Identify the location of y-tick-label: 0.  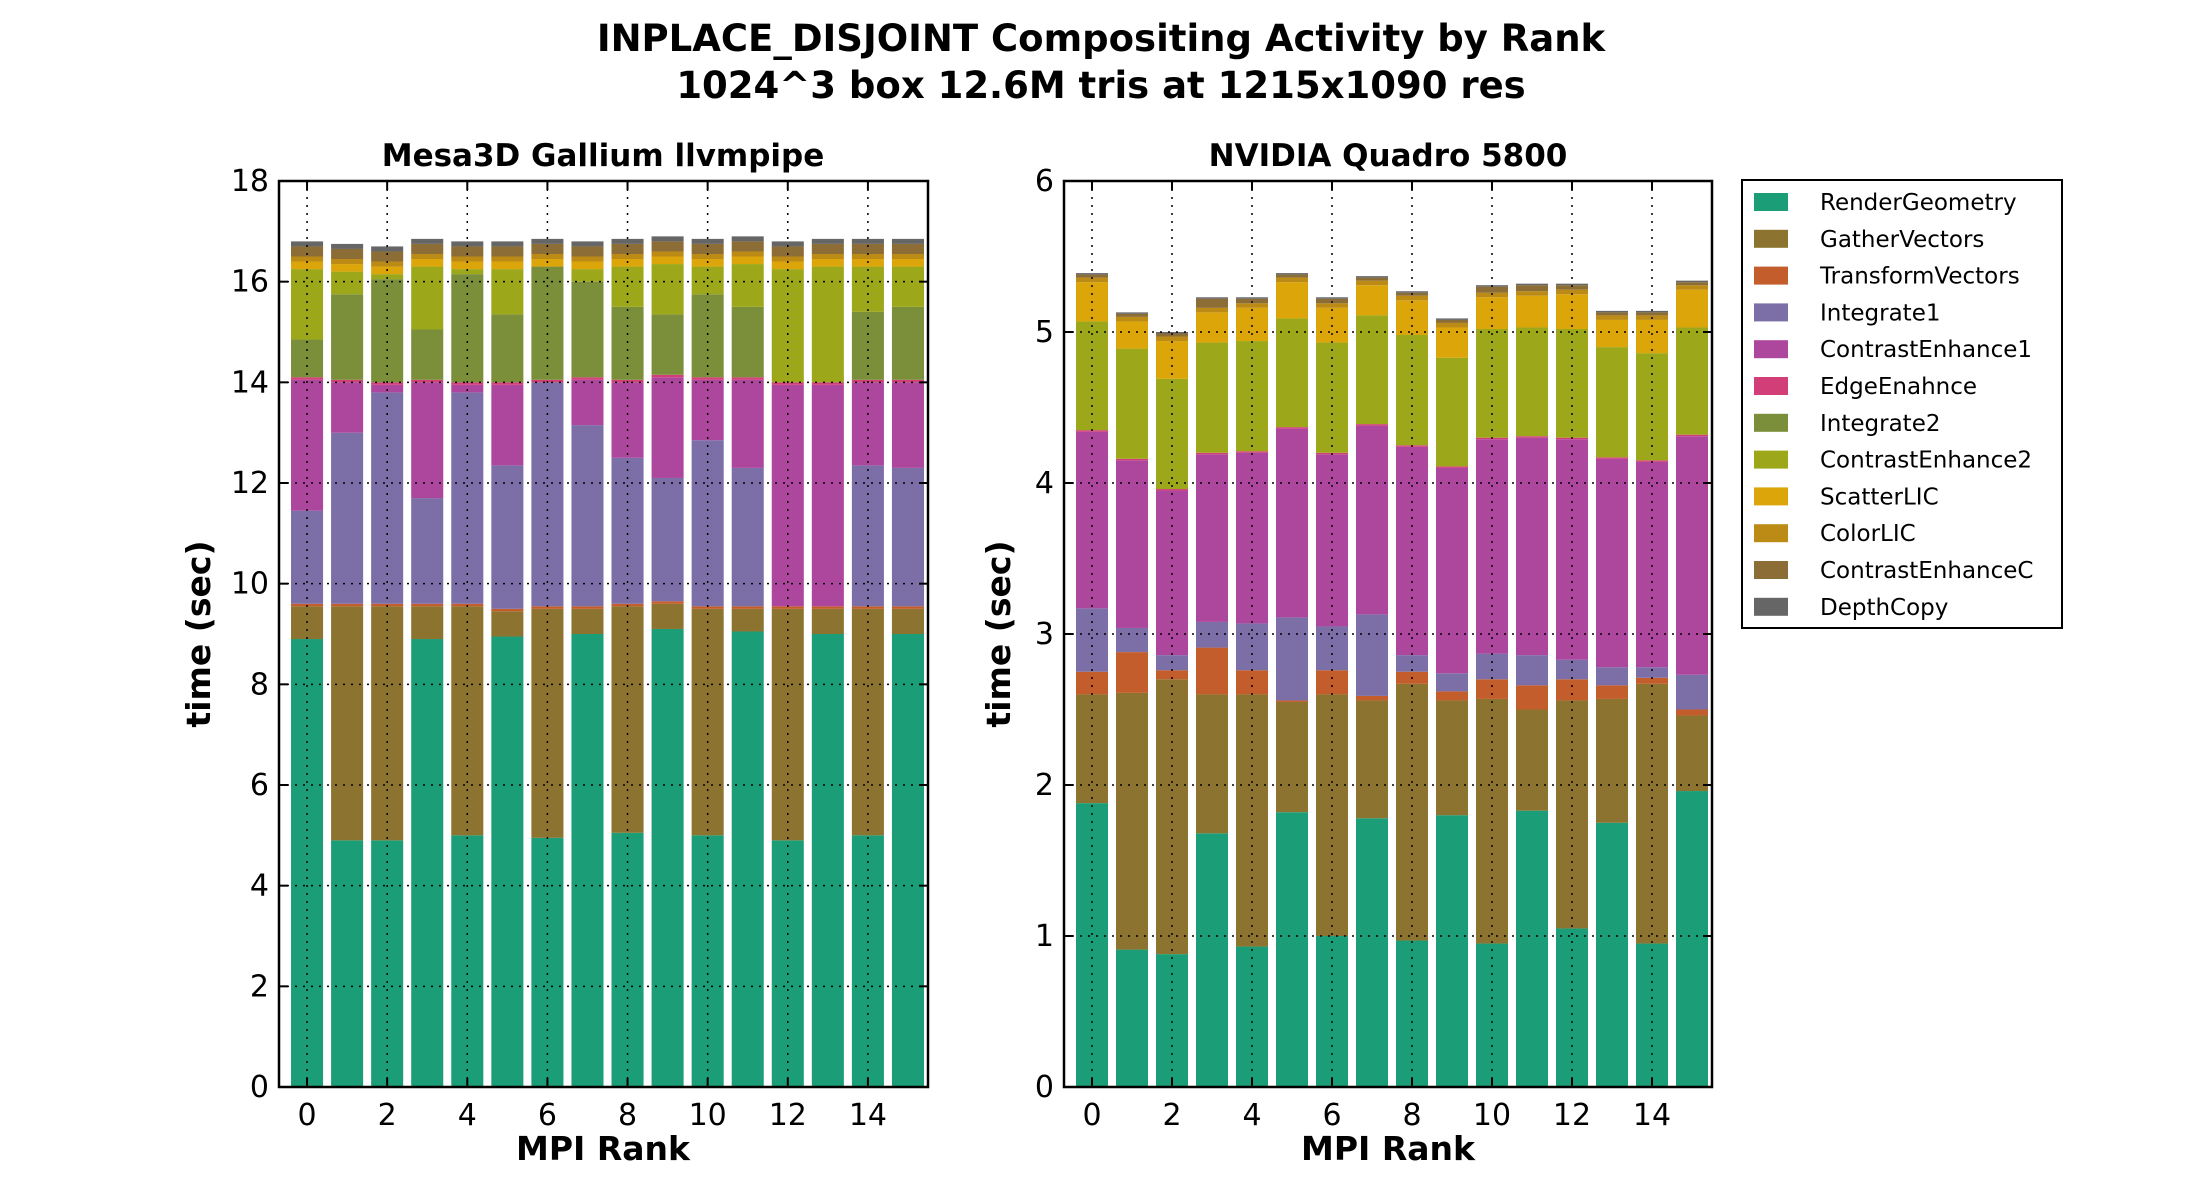
(259, 1087).